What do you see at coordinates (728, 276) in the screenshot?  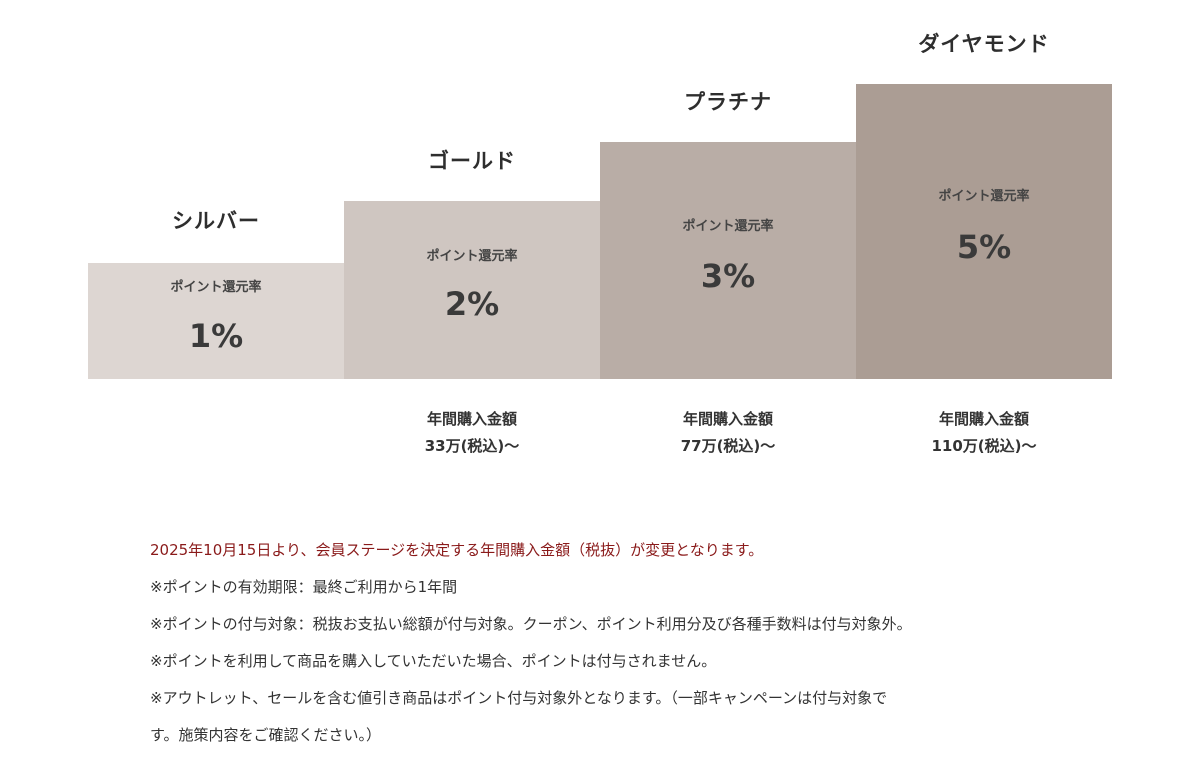 I see `rate-value: 3%` at bounding box center [728, 276].